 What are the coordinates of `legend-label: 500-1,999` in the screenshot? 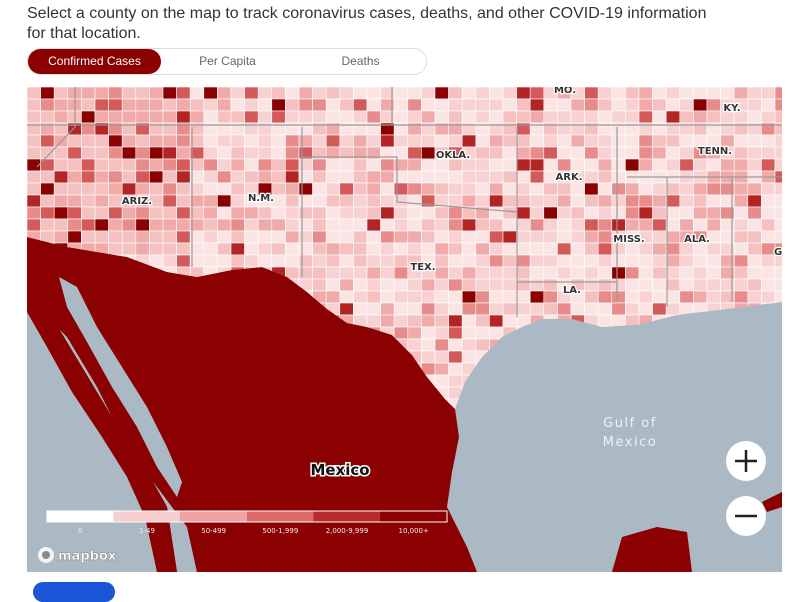 It's located at (280, 531).